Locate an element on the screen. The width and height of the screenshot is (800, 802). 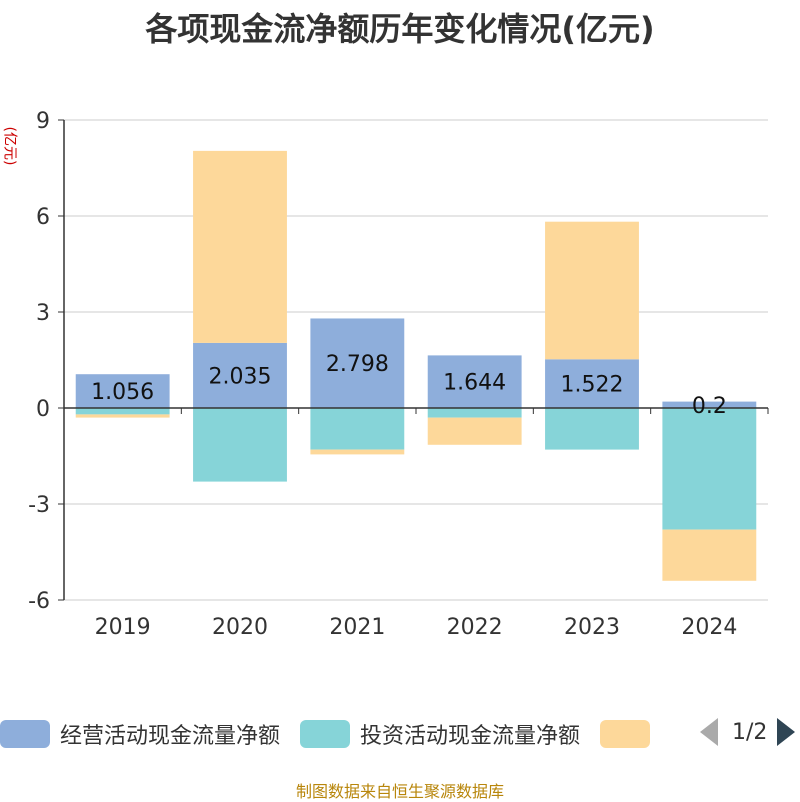
y-tick-label: 3 is located at coordinates (43, 313).